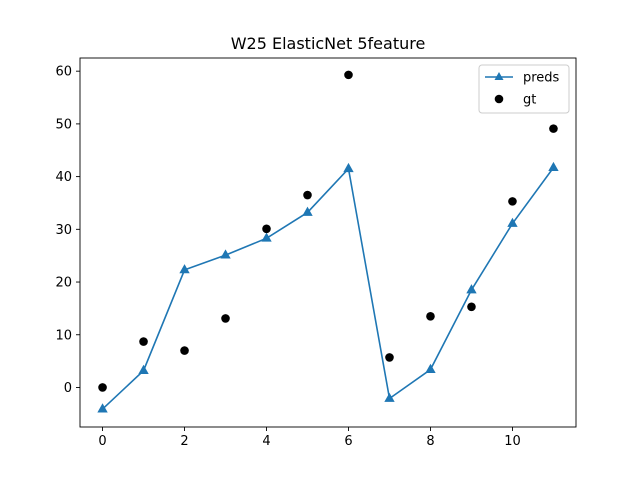 This screenshot has height=480, width=640. Describe the element at coordinates (515, 100) in the screenshot. I see `legend-item-gt: gt` at that location.